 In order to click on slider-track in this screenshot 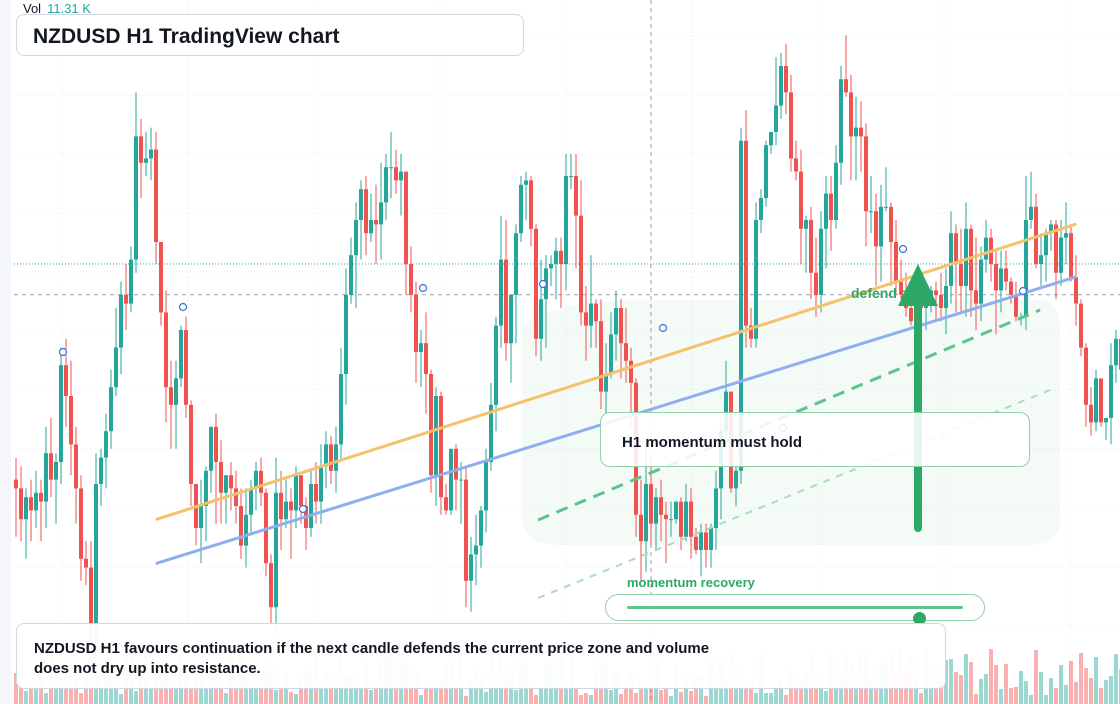, I will do `click(795, 615)`.